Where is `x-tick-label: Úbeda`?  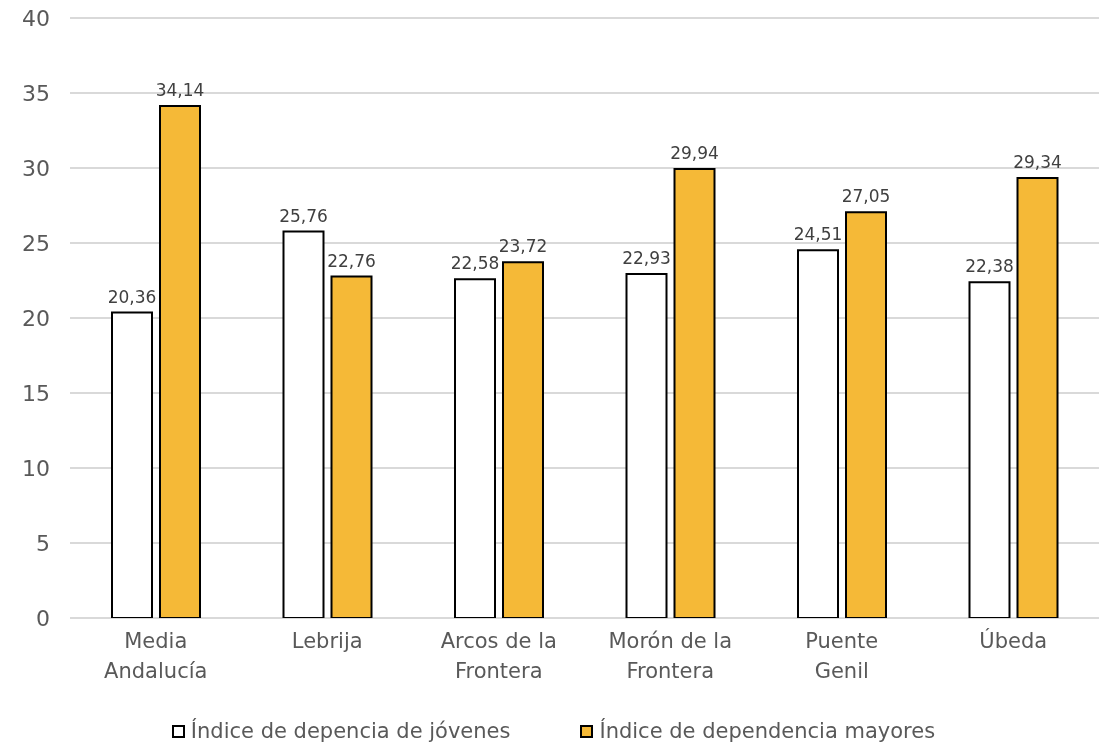
x-tick-label: Úbeda is located at coordinates (1013, 640).